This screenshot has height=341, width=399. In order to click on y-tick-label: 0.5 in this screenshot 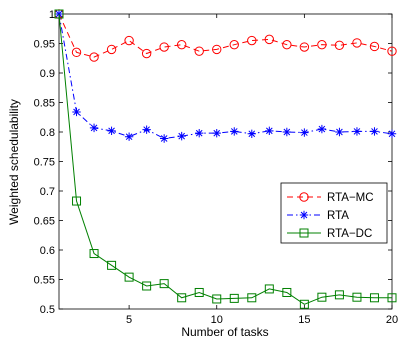, I will do `click(47, 310)`.